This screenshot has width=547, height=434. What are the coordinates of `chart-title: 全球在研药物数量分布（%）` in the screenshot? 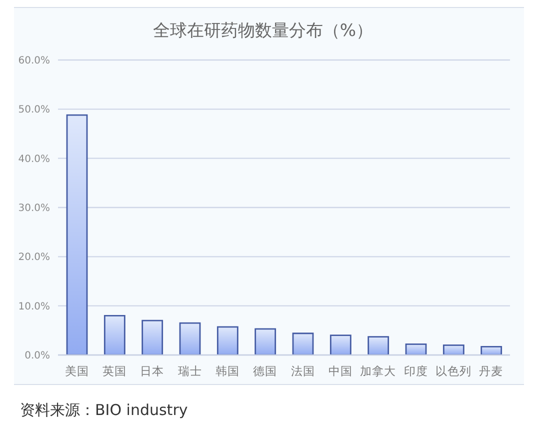 It's located at (263, 31).